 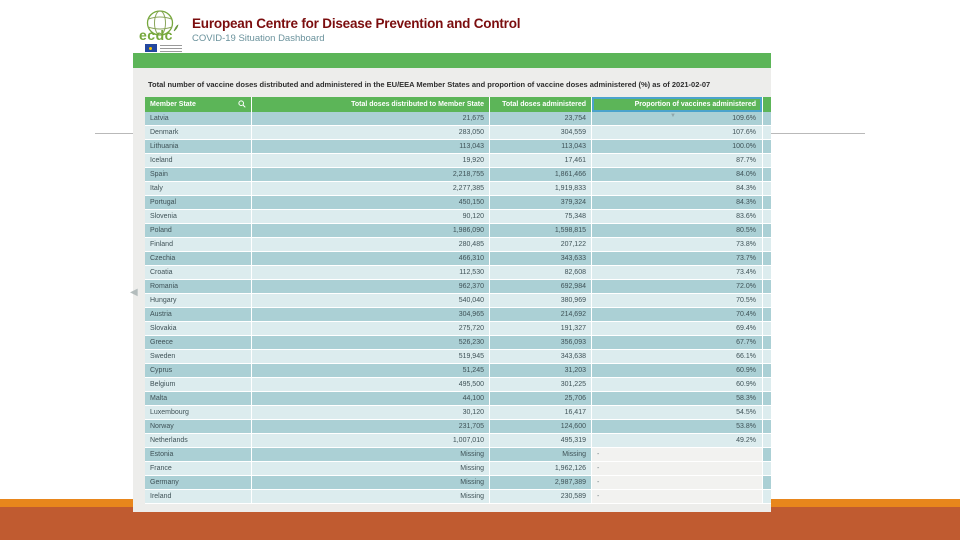 What do you see at coordinates (198, 273) in the screenshot?
I see `member-state-cell: Croatia` at bounding box center [198, 273].